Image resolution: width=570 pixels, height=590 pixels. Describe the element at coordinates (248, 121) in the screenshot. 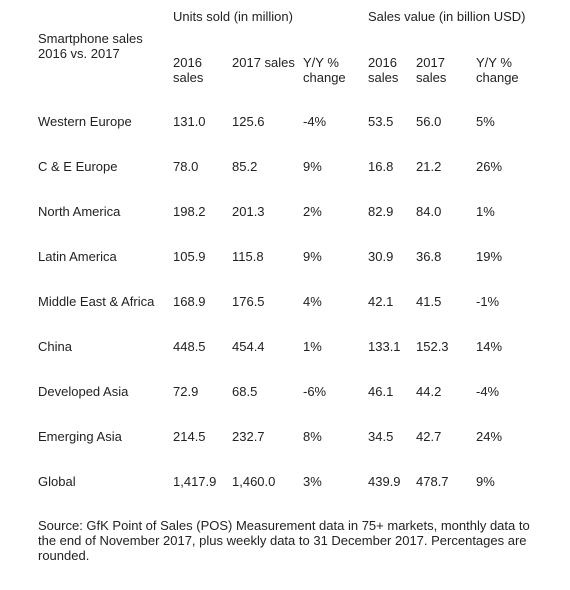

I see `table-cell: 125.6` at that location.